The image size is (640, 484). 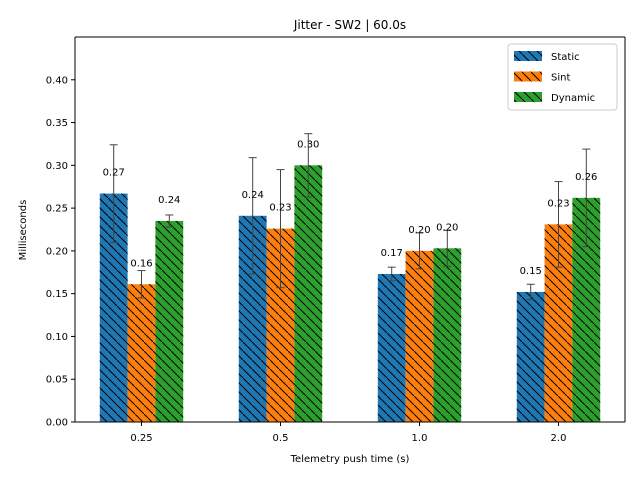 I want to click on x-tick-label: 0.5, so click(x=281, y=438).